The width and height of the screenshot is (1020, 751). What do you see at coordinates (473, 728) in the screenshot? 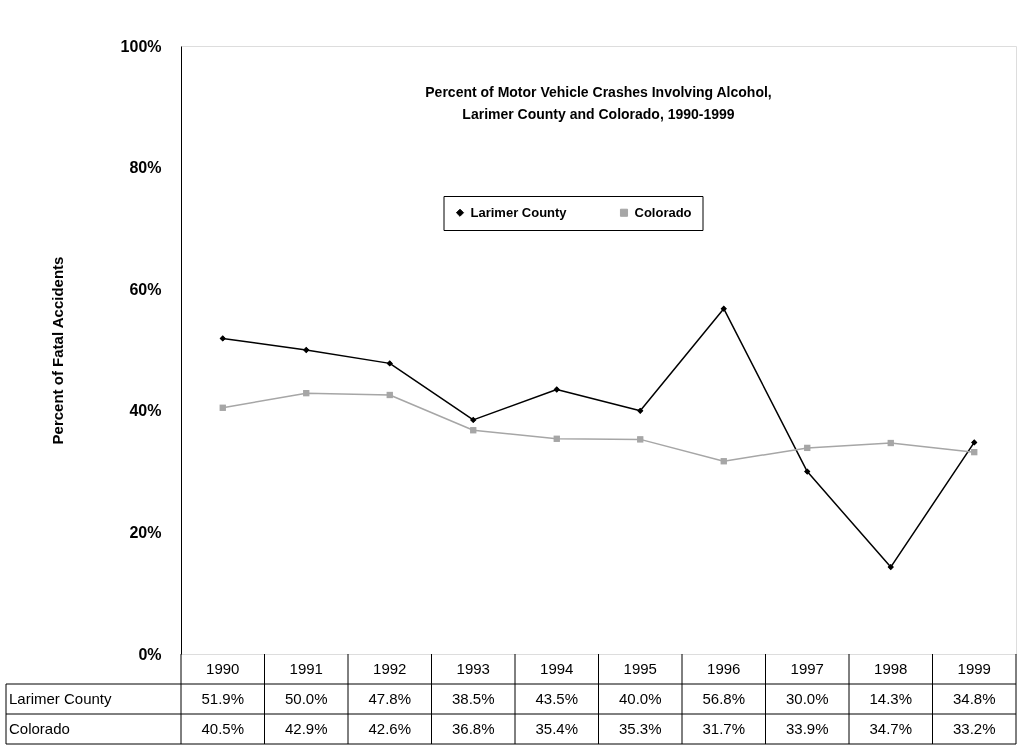
I see `data-label: 36.8%` at bounding box center [473, 728].